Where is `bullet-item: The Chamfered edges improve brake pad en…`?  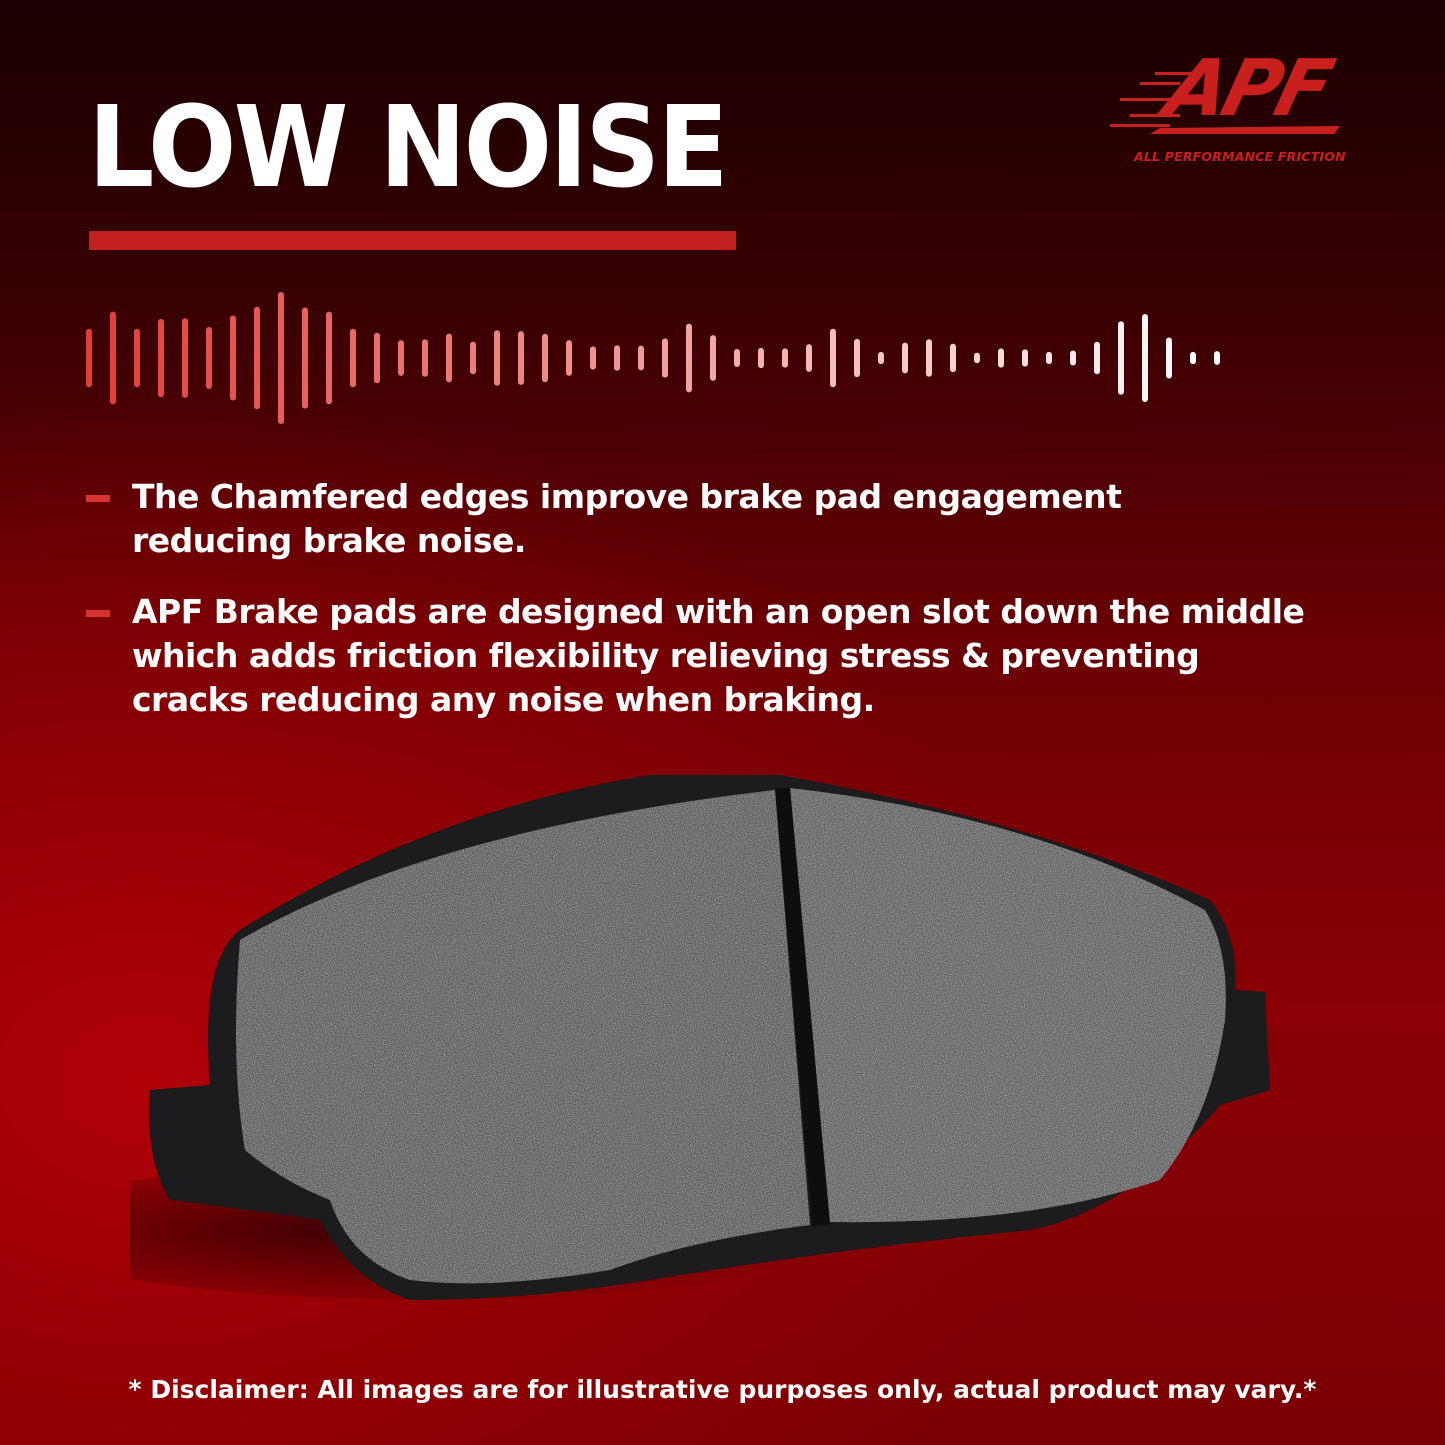 bullet-item: The Chamfered edges improve brake pad en… is located at coordinates (736, 519).